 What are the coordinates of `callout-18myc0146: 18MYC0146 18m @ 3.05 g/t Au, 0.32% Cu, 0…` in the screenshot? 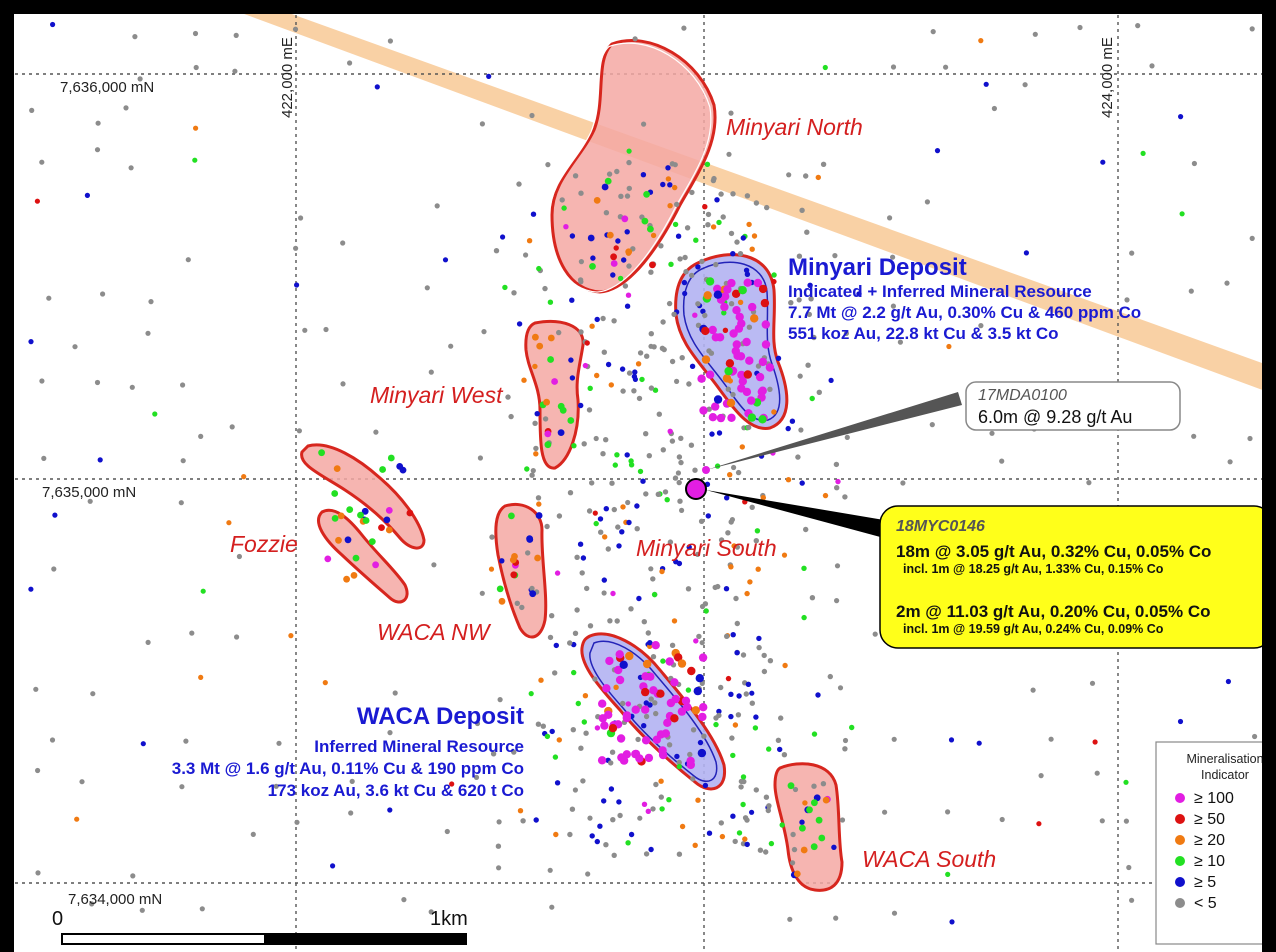 It's located at (1076, 577).